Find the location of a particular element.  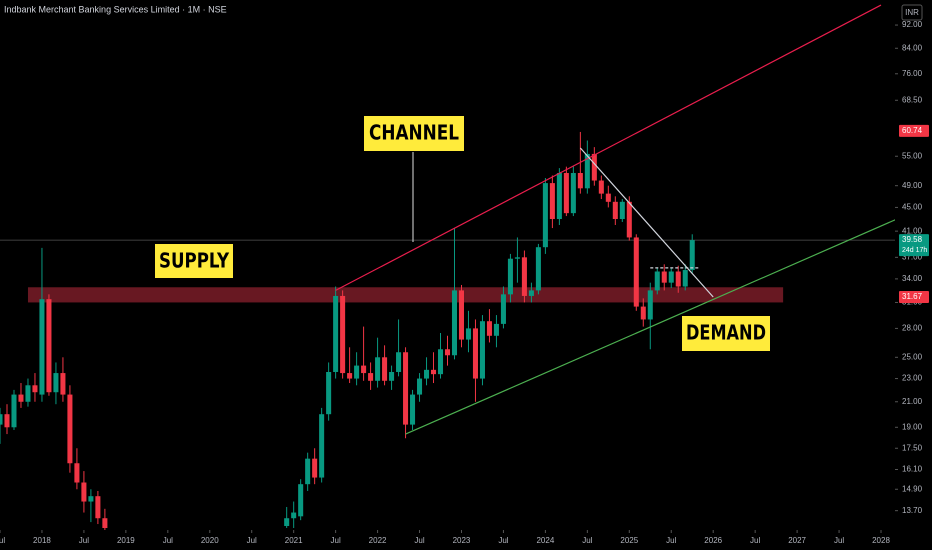

y-tick-label: 68.50 is located at coordinates (912, 99).